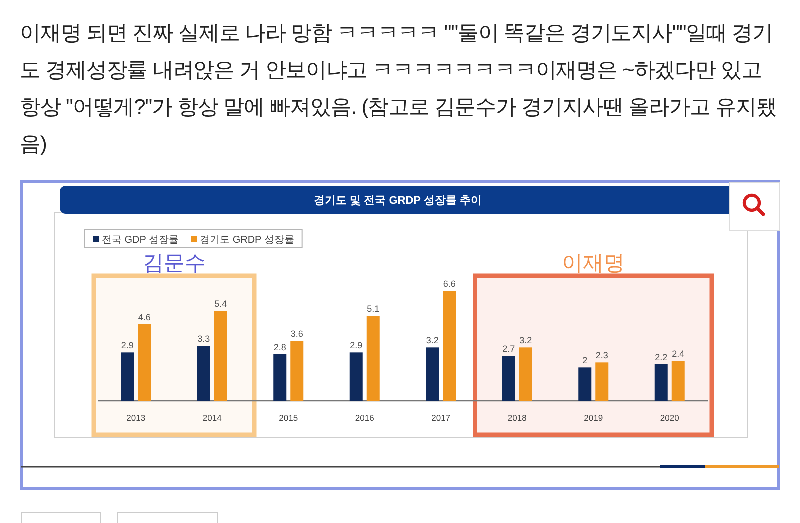 This screenshot has width=800, height=523. What do you see at coordinates (136, 418) in the screenshot?
I see `x-tick-label: 2013` at bounding box center [136, 418].